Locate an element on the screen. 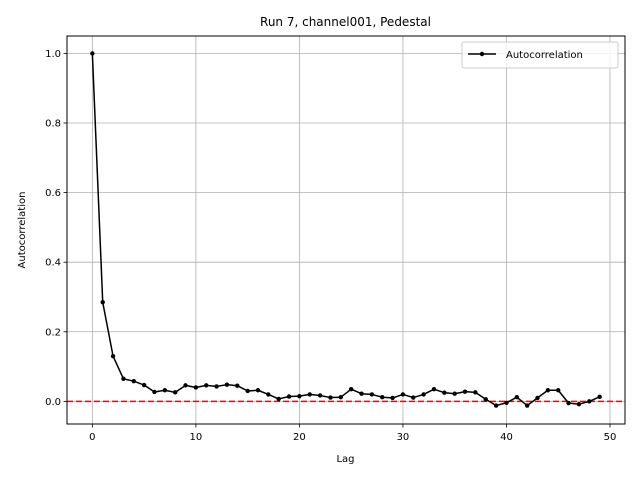 The image size is (640, 480). x-tick-label: 20 is located at coordinates (299, 437).